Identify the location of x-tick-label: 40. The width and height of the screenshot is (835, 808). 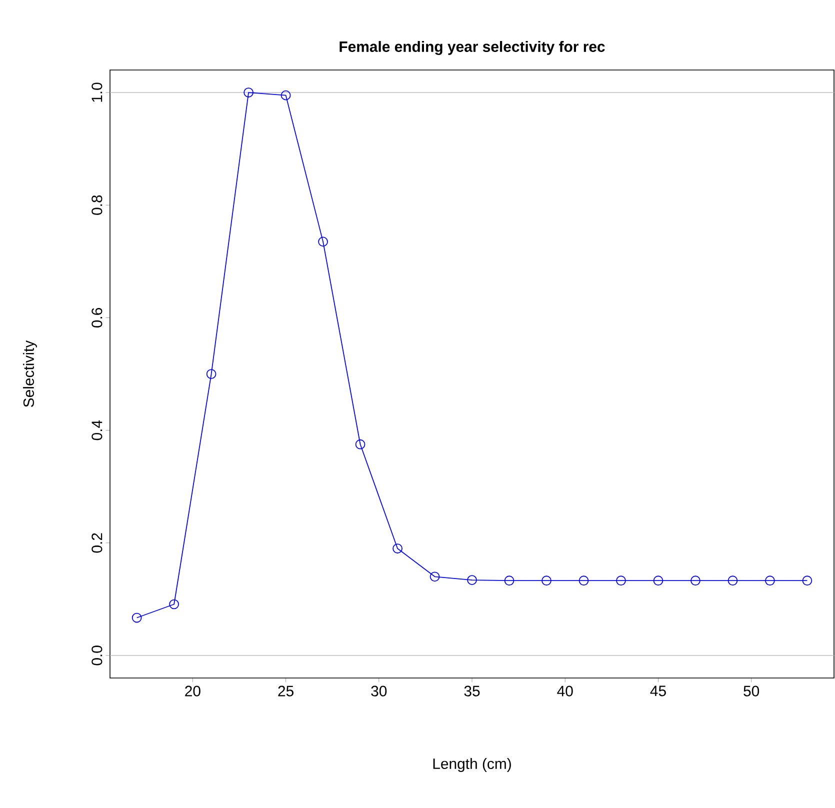
(565, 691).